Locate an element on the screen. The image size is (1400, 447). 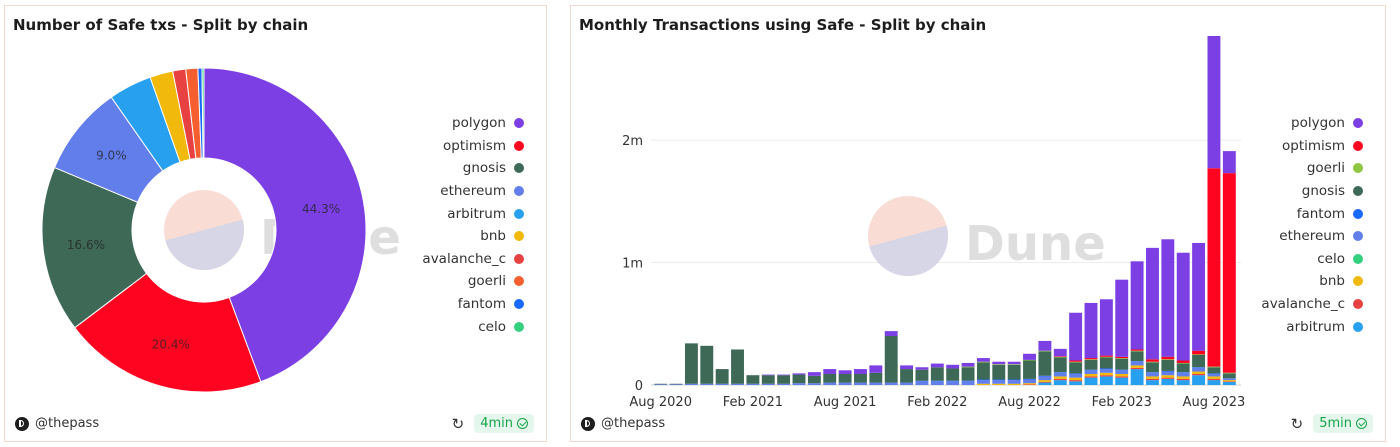
legend-item-ethereum: ethereum is located at coordinates (482, 191).